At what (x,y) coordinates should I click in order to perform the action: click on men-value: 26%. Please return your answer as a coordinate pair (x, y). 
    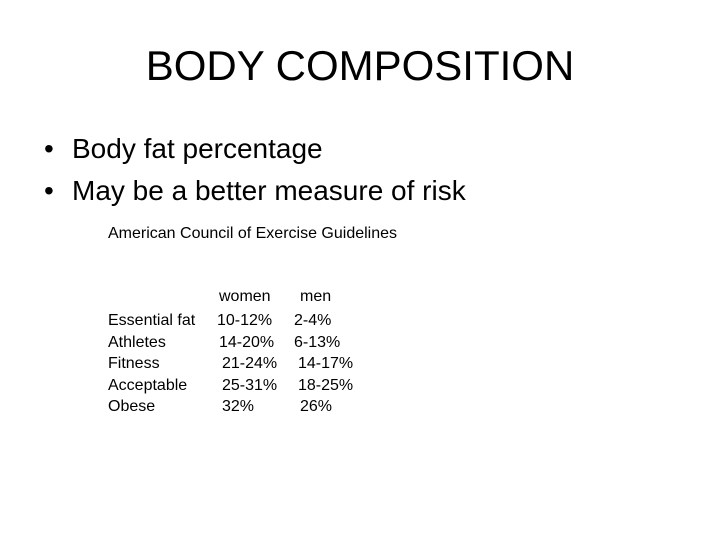
    Looking at the image, I should click on (316, 406).